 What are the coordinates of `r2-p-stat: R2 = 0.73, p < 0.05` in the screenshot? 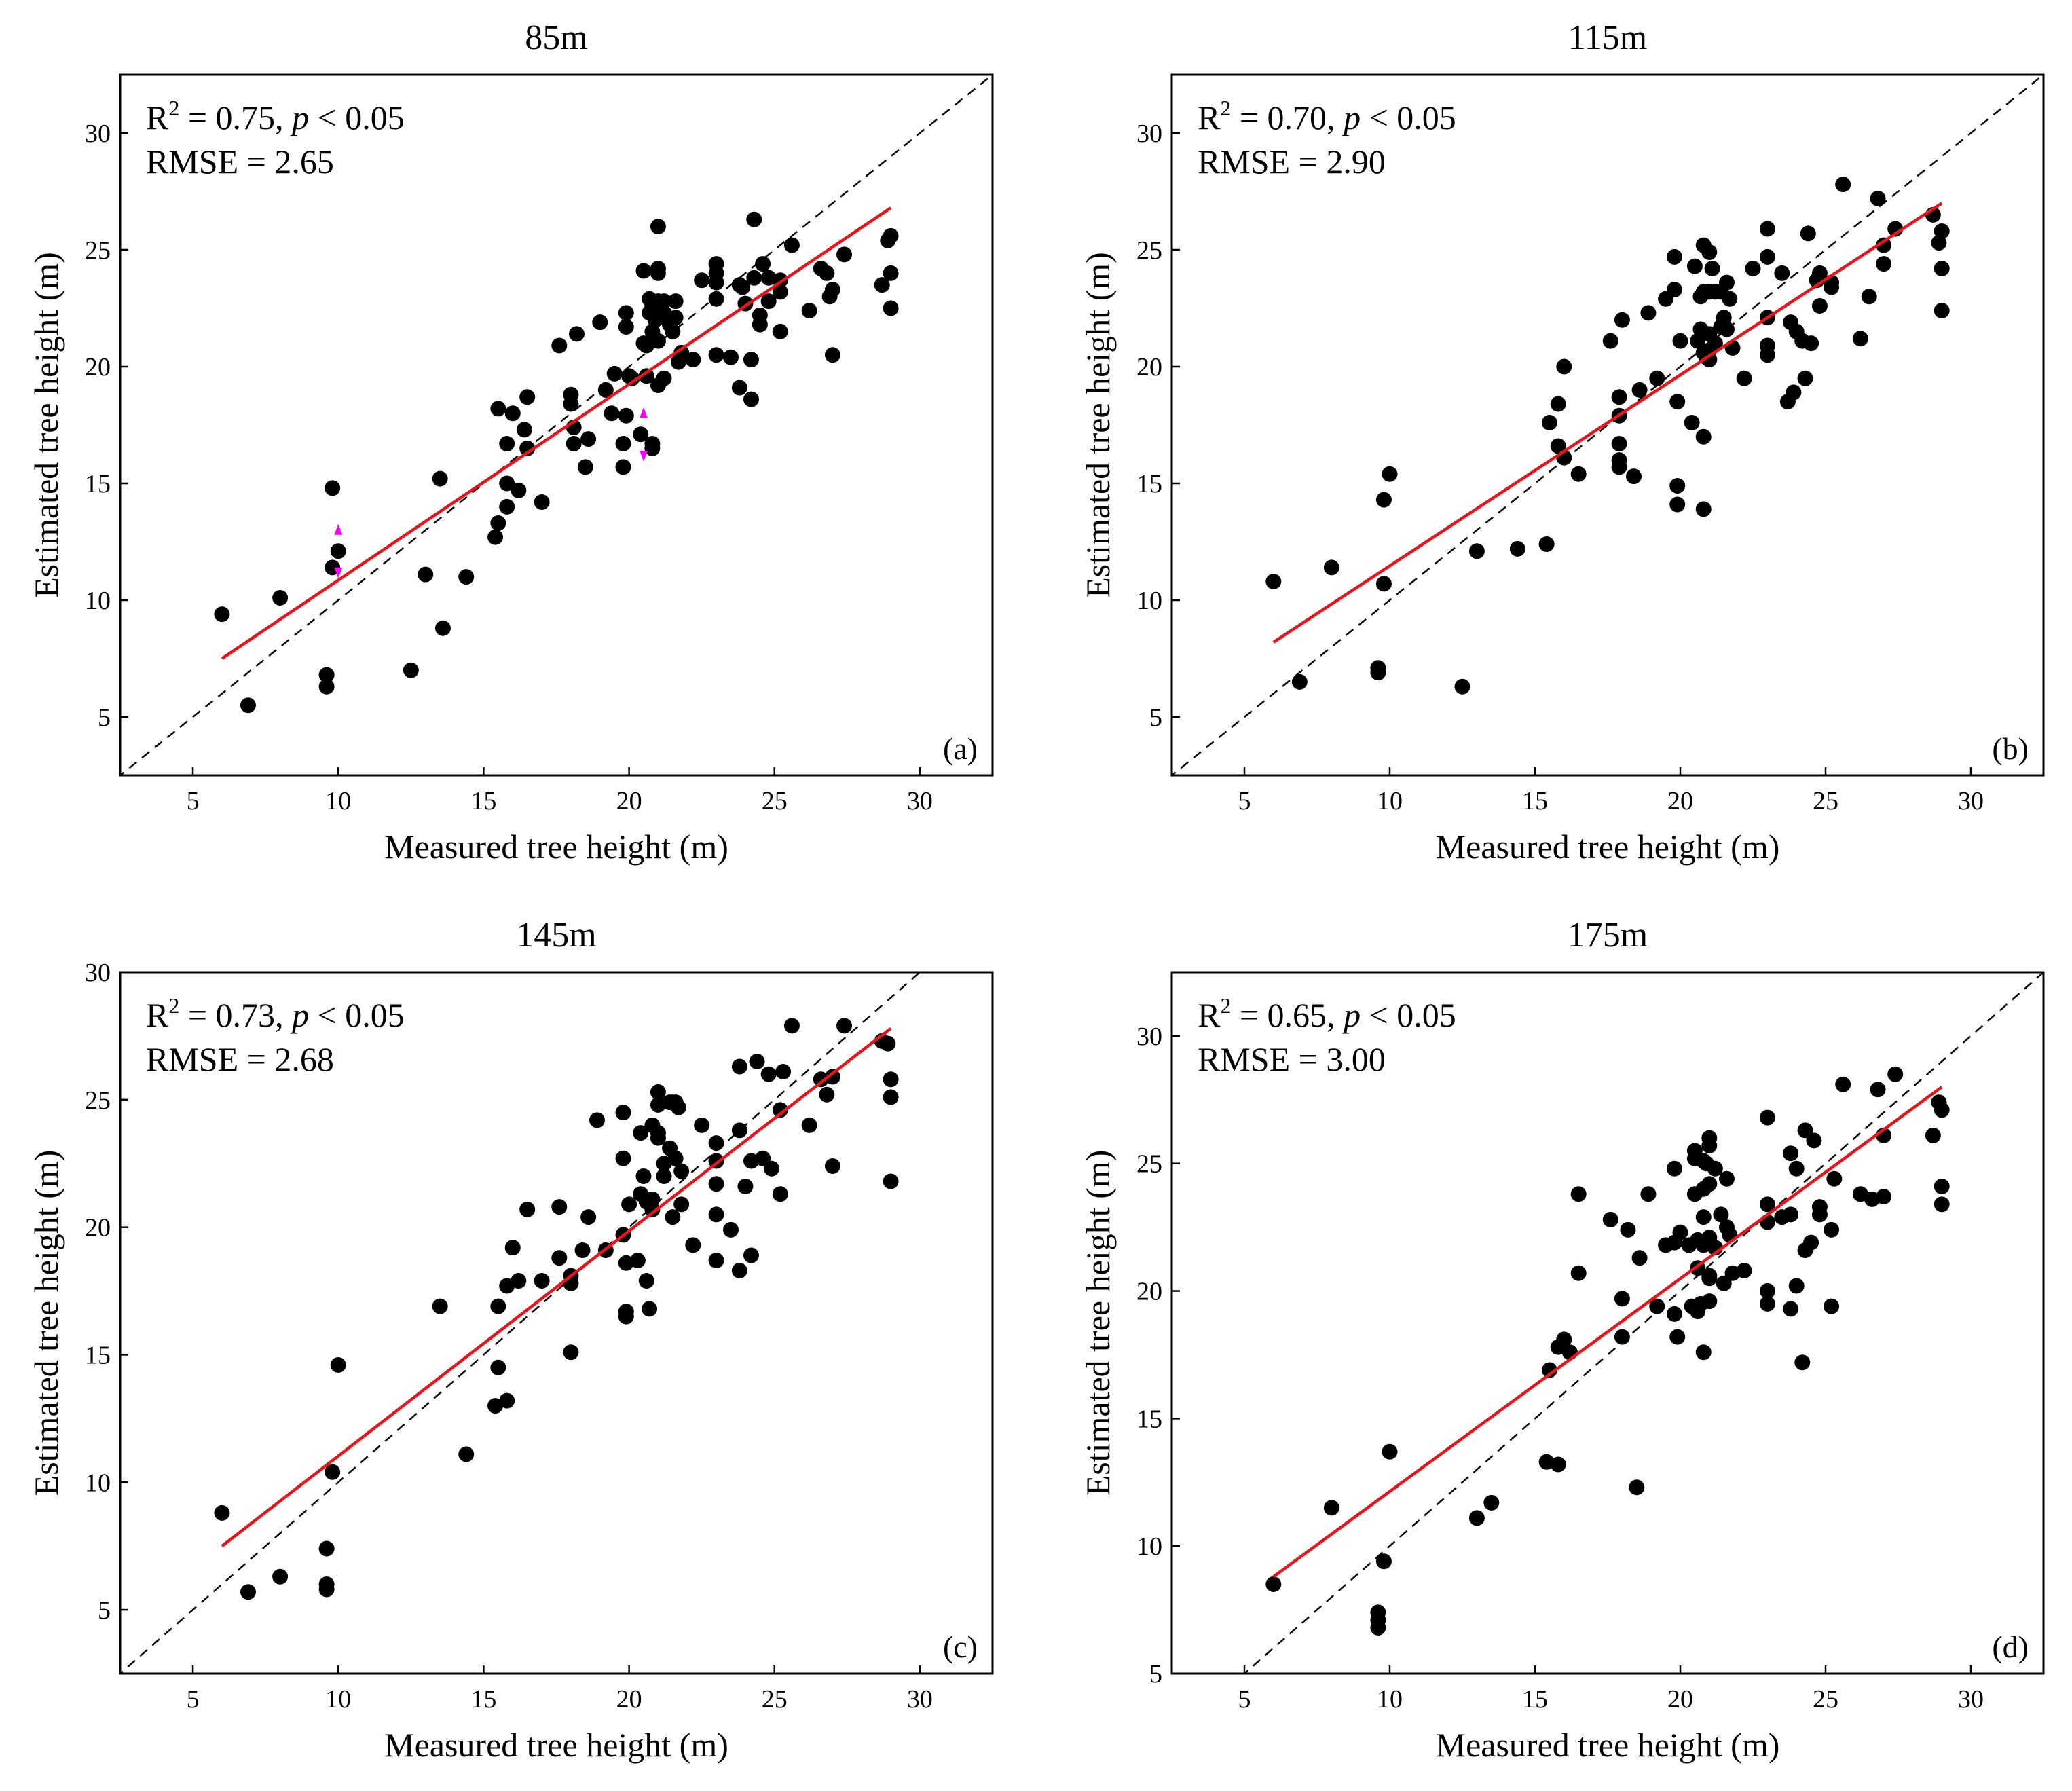 It's located at (275, 1013).